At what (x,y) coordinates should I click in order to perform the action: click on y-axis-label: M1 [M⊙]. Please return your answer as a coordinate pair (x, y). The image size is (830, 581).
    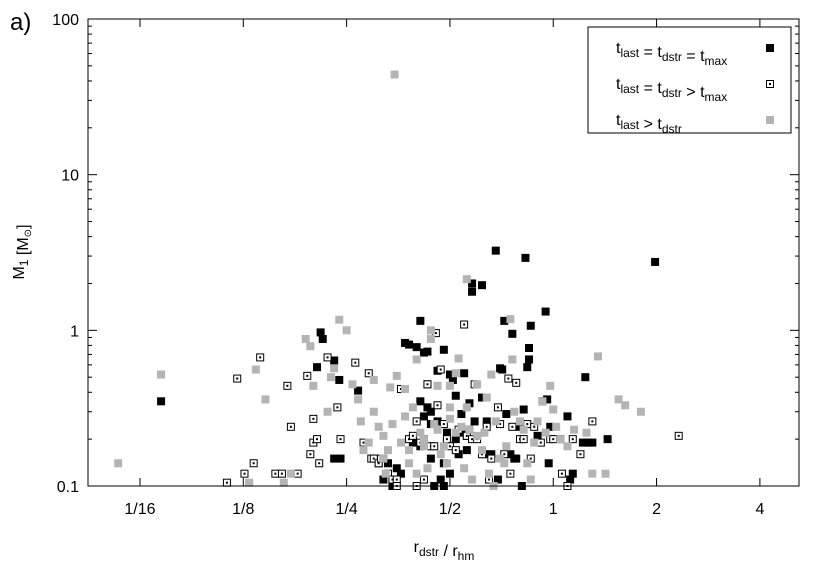
    Looking at the image, I should click on (22, 251).